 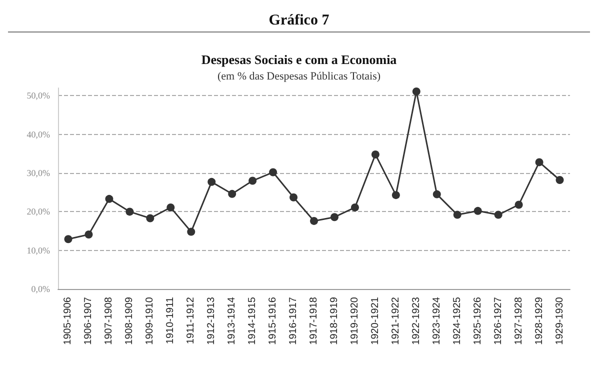 What do you see at coordinates (38, 211) in the screenshot?
I see `y-tick-label: 20,0%` at bounding box center [38, 211].